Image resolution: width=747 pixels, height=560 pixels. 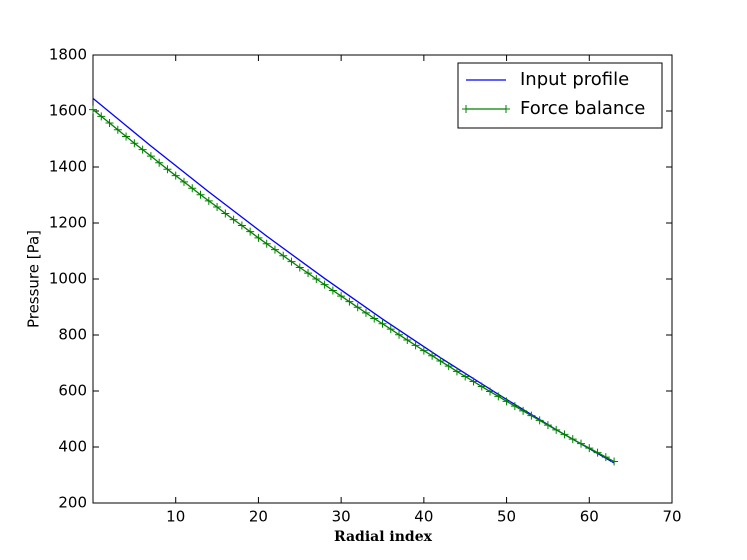 What do you see at coordinates (589, 517) in the screenshot?
I see `x-tick-label: 60` at bounding box center [589, 517].